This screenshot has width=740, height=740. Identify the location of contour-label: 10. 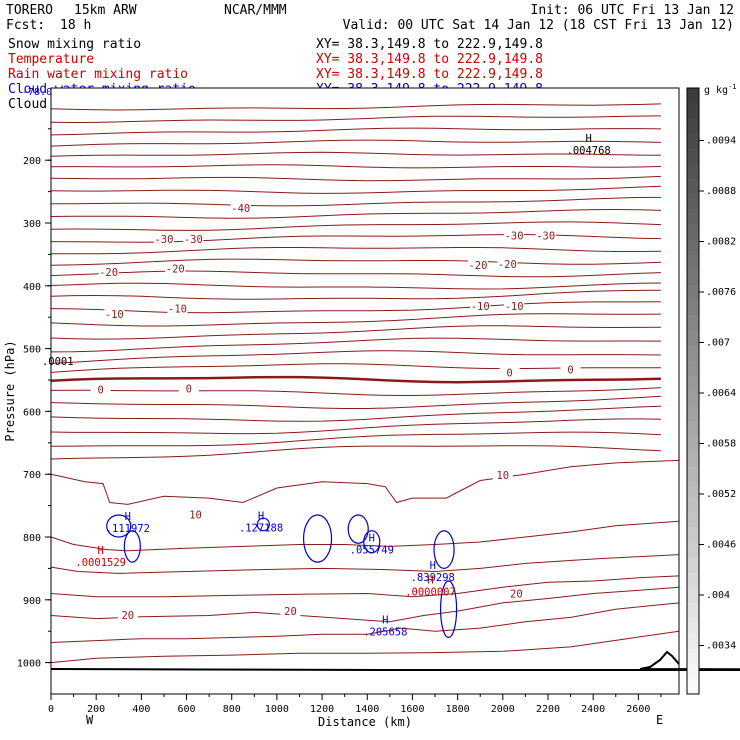
(195, 516).